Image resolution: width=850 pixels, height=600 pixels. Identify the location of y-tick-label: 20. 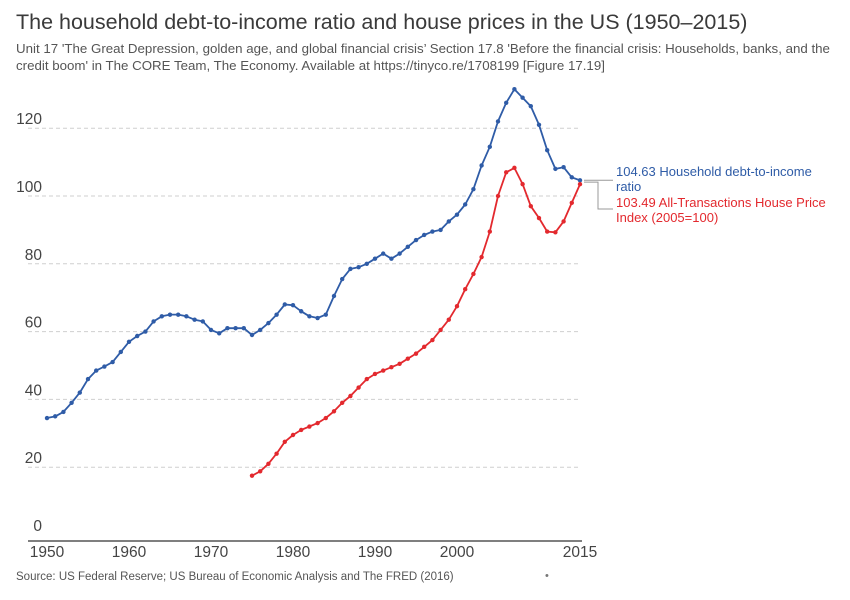
(34, 458).